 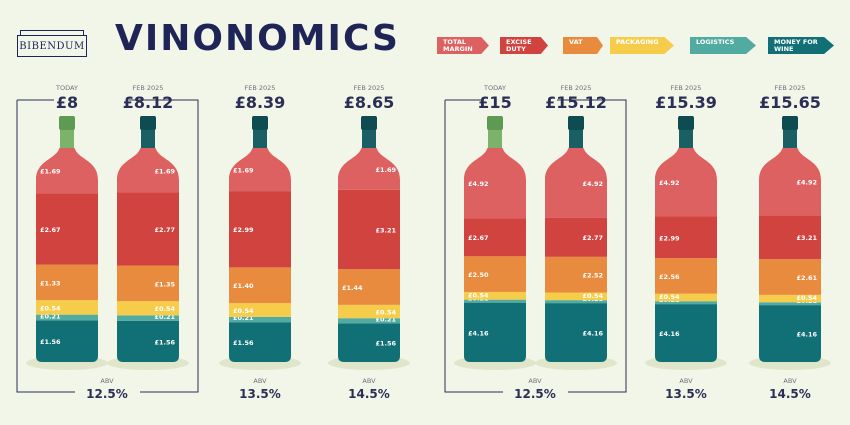 What do you see at coordinates (50, 283) in the screenshot?
I see `data-label: £1.33` at bounding box center [50, 283].